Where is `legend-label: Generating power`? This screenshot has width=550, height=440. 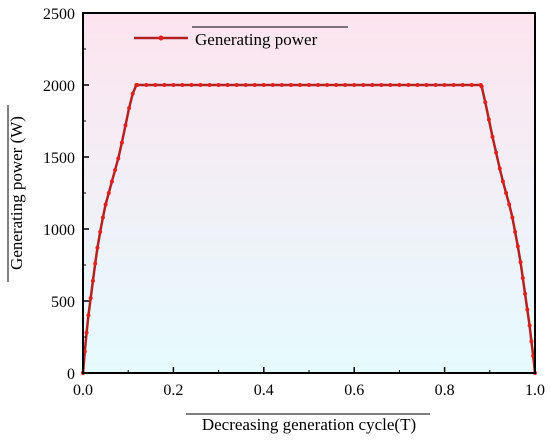 legend-label: Generating power is located at coordinates (256, 39).